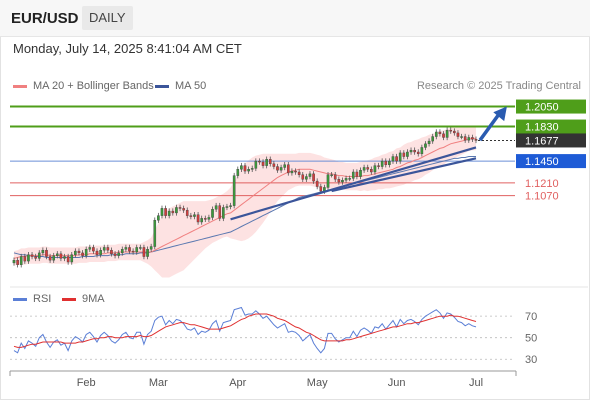  Describe the element at coordinates (180, 86) in the screenshot. I see `legend-ma50: MA 50` at that location.